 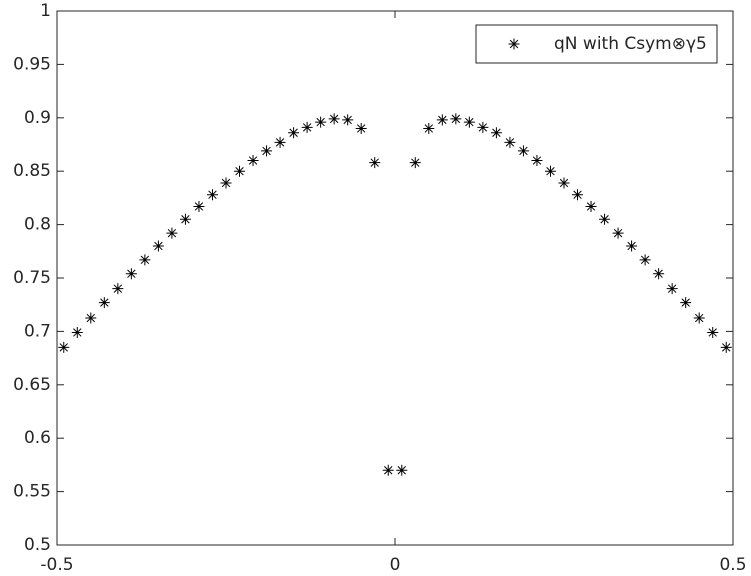 What do you see at coordinates (37, 545) in the screenshot?
I see `y-tick-label: 0.5` at bounding box center [37, 545].